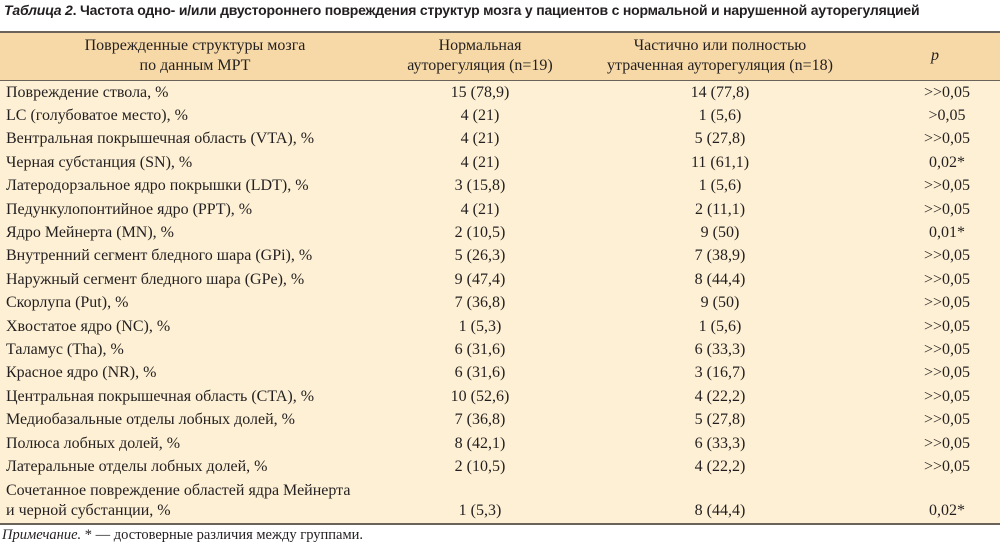  Describe the element at coordinates (93, 443) in the screenshot. I see `structure-cell: Полюса лобных долей, %` at that location.